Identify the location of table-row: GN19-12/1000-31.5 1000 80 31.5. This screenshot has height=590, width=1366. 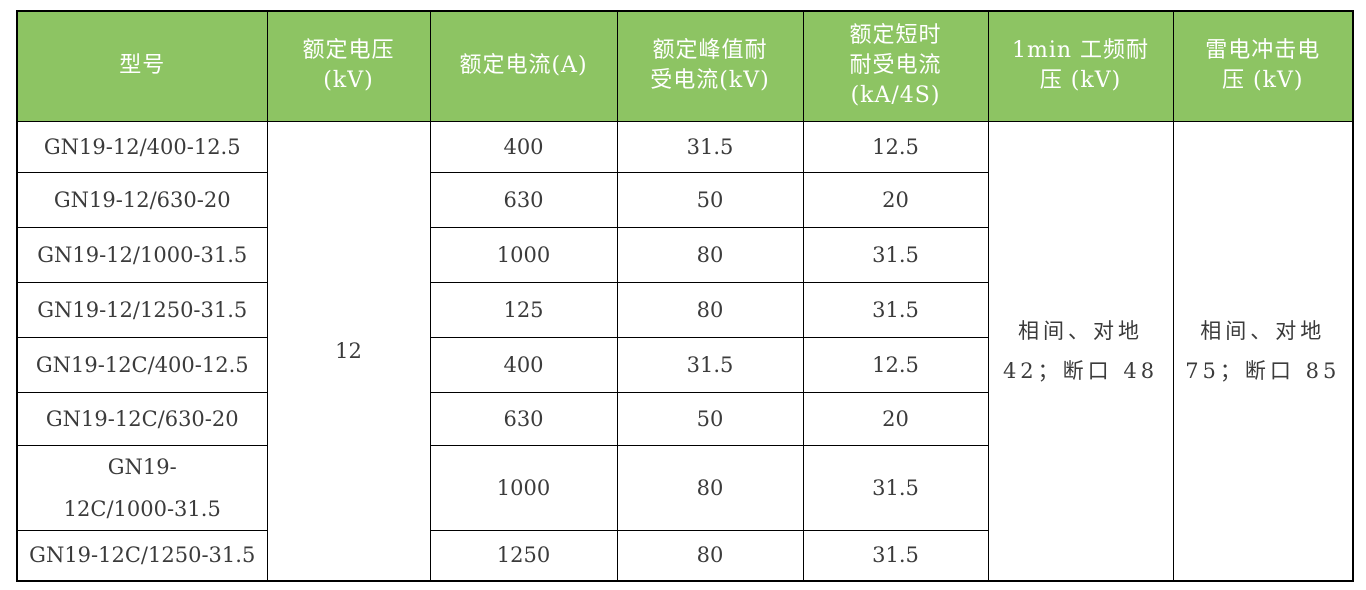
(684, 254).